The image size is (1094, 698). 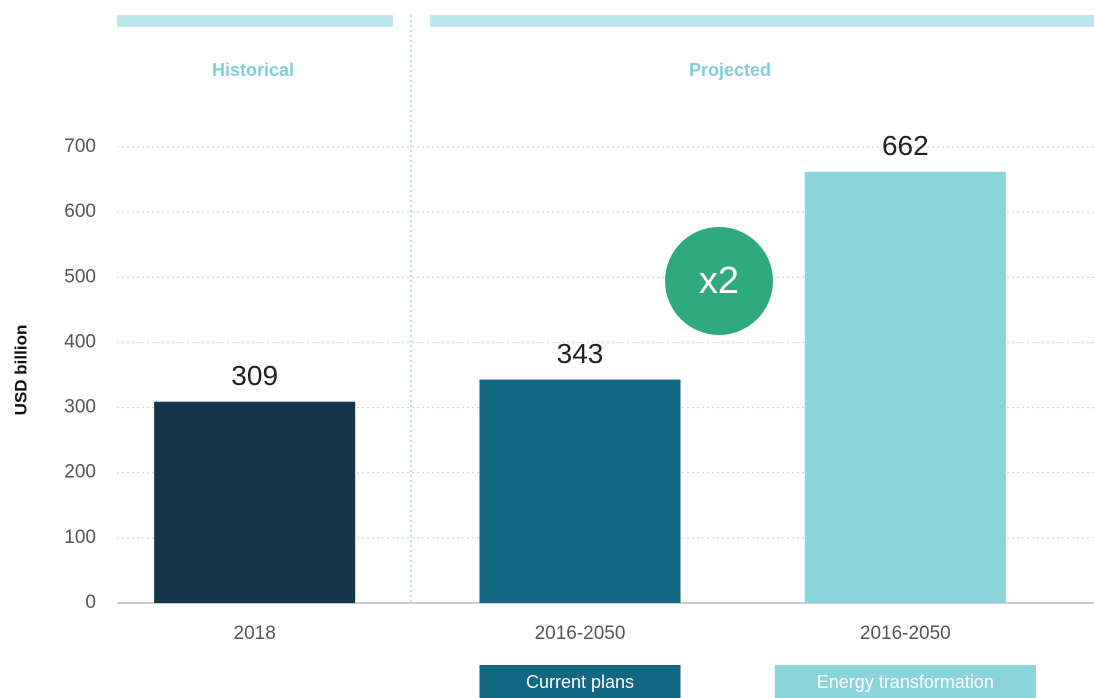 What do you see at coordinates (80, 537) in the screenshot?
I see `y-tick-label: 100` at bounding box center [80, 537].